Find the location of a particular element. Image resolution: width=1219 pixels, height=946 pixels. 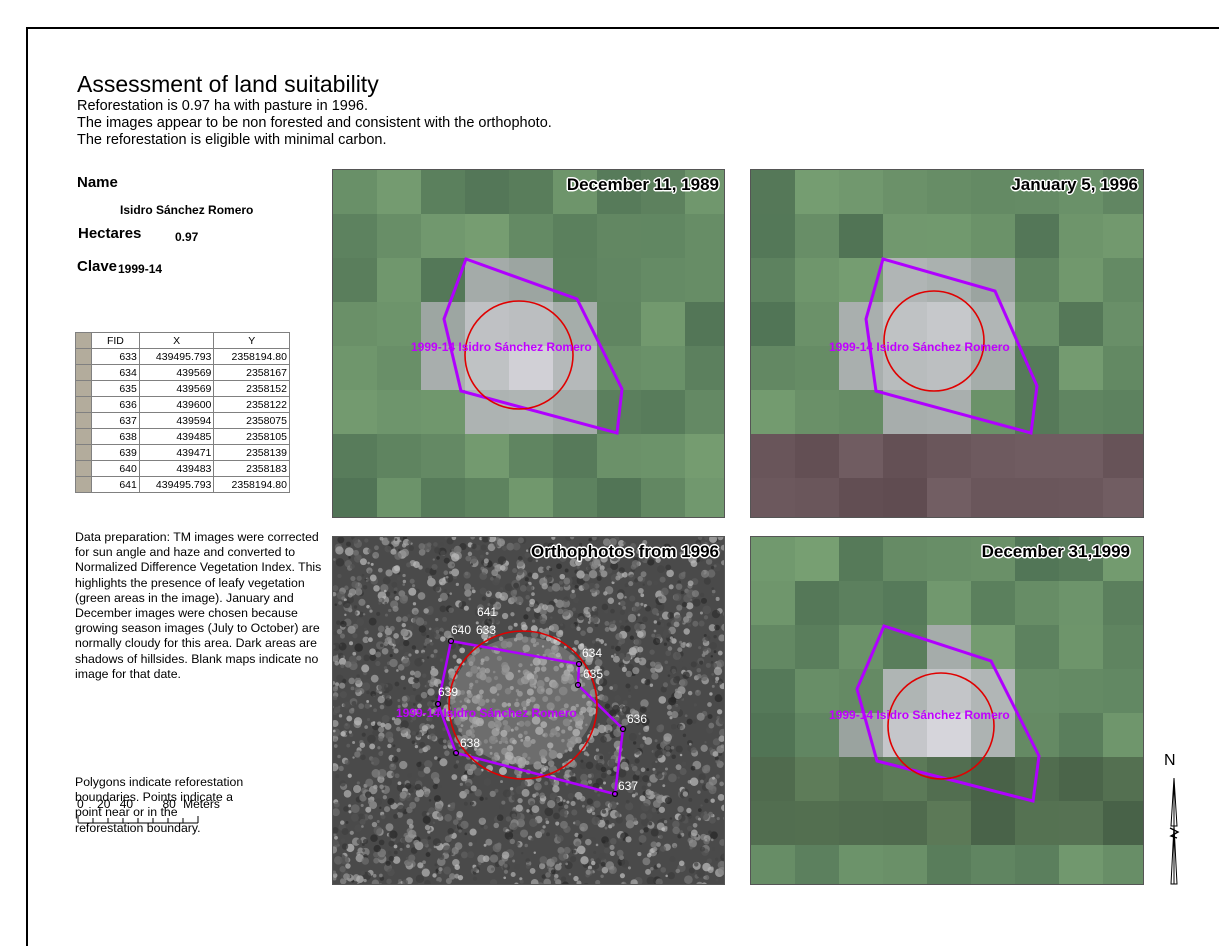

table-row: 641 439495.793 2358194.80 is located at coordinates (183, 485).